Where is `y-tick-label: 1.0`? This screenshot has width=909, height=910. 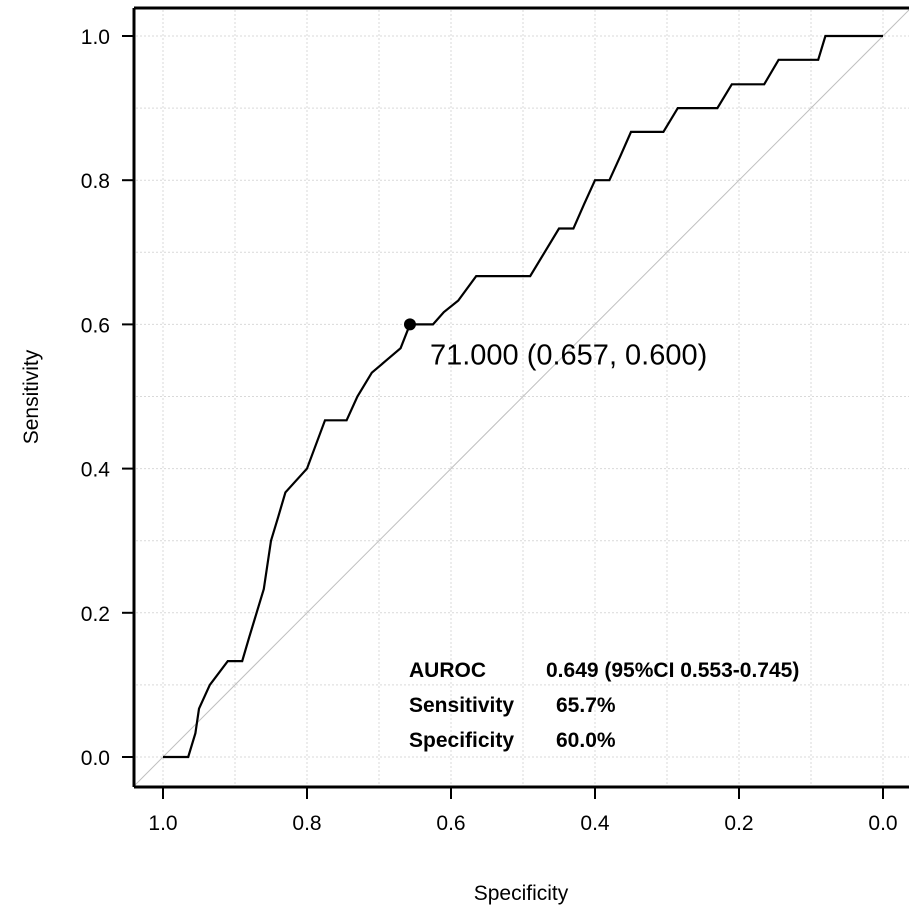
y-tick-label: 1.0 is located at coordinates (95, 37).